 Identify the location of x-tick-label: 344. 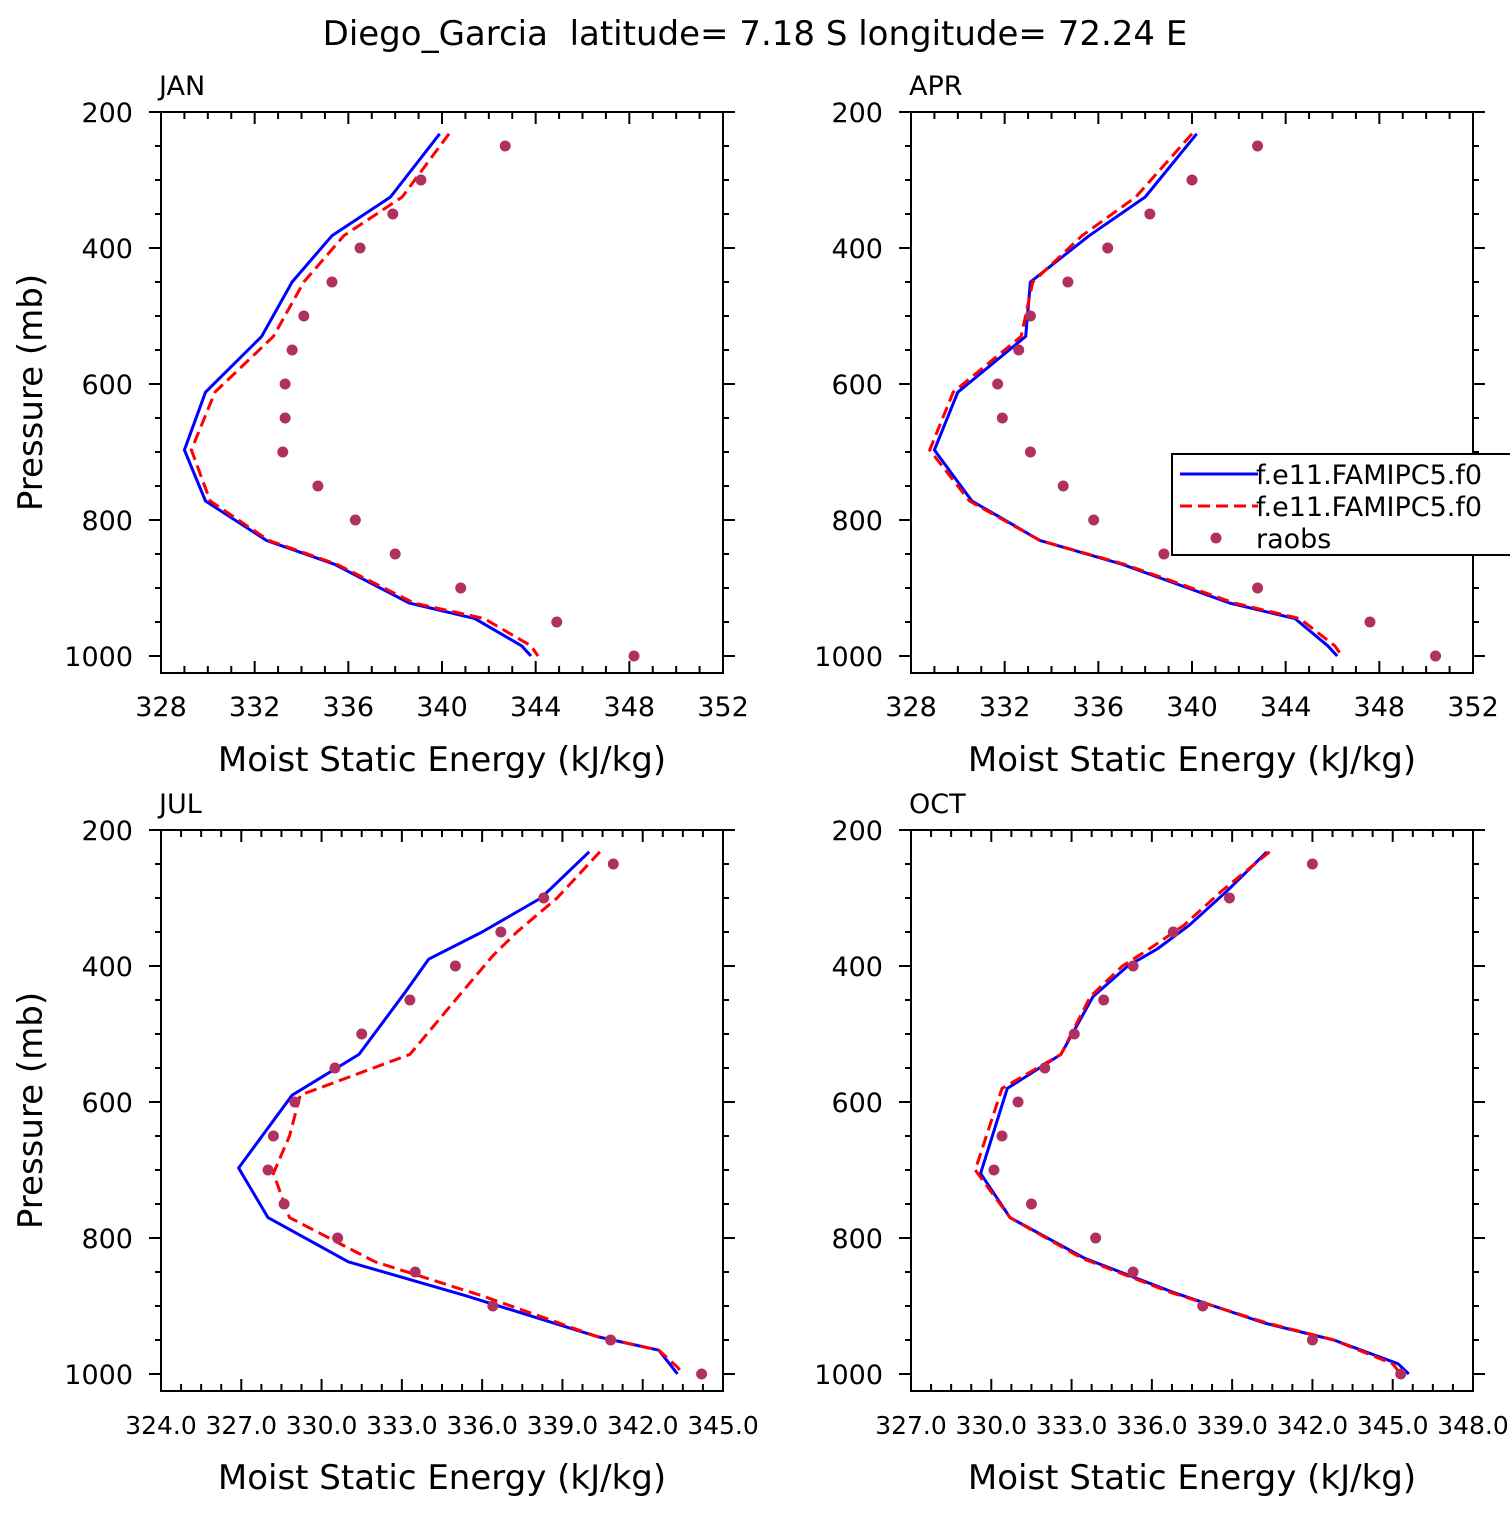
(536, 707).